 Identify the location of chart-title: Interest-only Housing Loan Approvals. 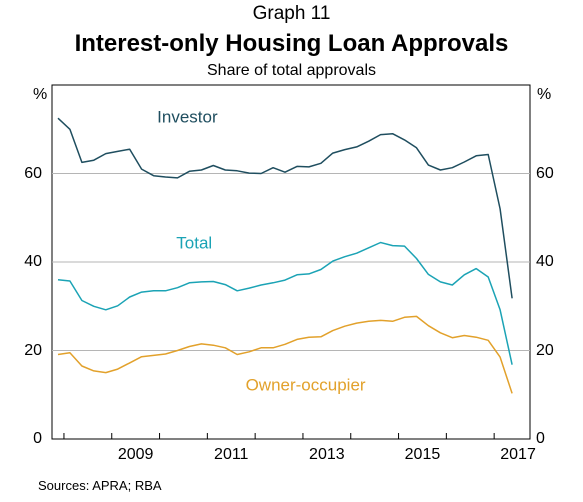
(291, 43).